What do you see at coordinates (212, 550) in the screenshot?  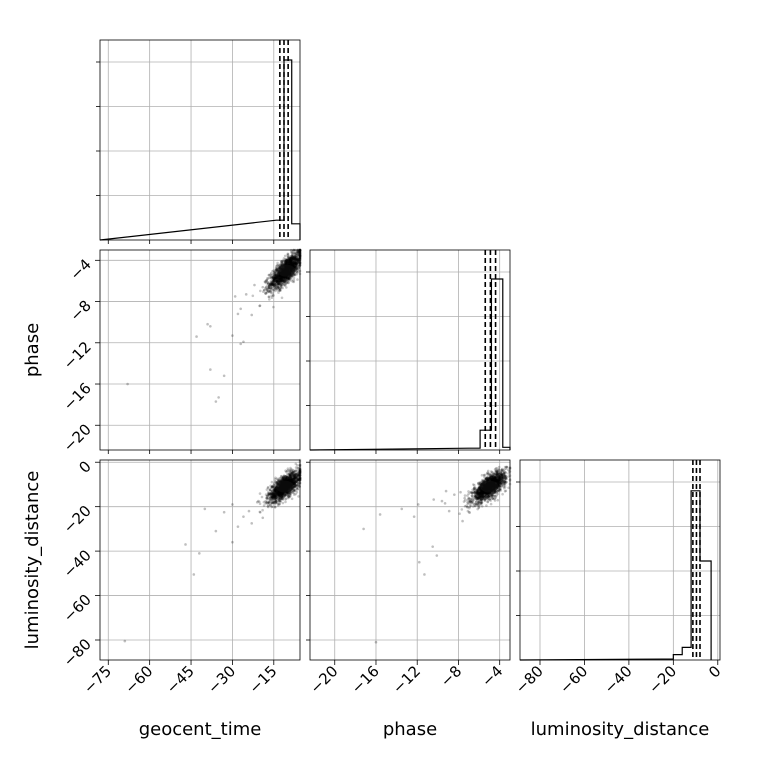 I see `scatter-distance-vs-geocent-time` at bounding box center [212, 550].